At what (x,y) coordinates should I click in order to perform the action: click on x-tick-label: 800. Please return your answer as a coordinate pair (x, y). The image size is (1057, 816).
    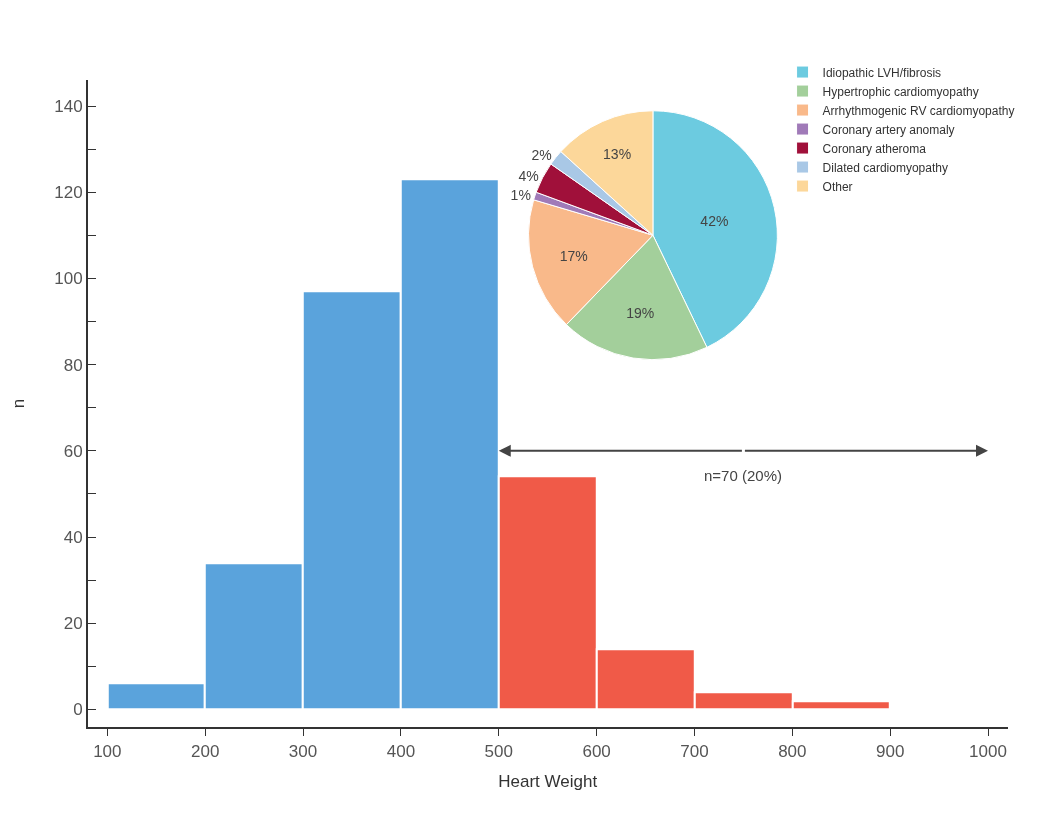
    Looking at the image, I should click on (792, 751).